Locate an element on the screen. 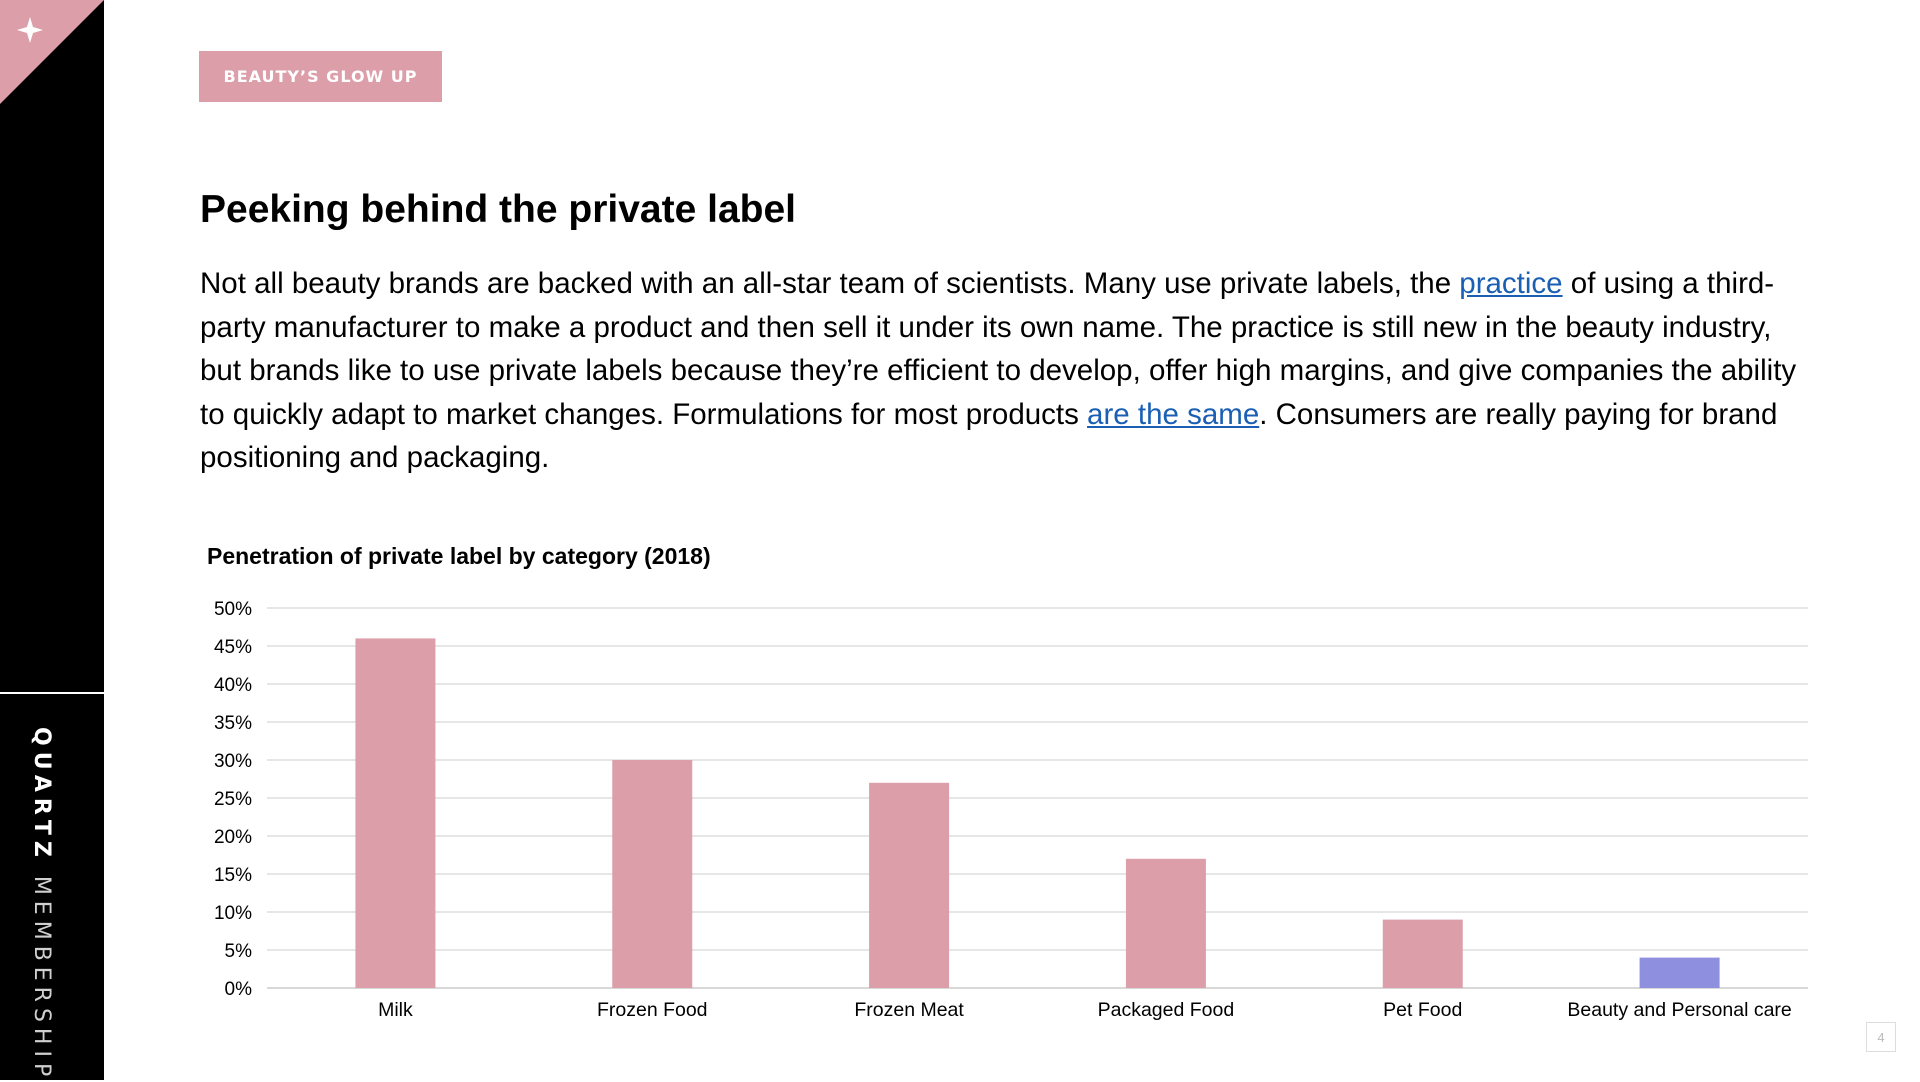 The image size is (1920, 1082). x-tick-label: Pet Food is located at coordinates (1422, 1010).